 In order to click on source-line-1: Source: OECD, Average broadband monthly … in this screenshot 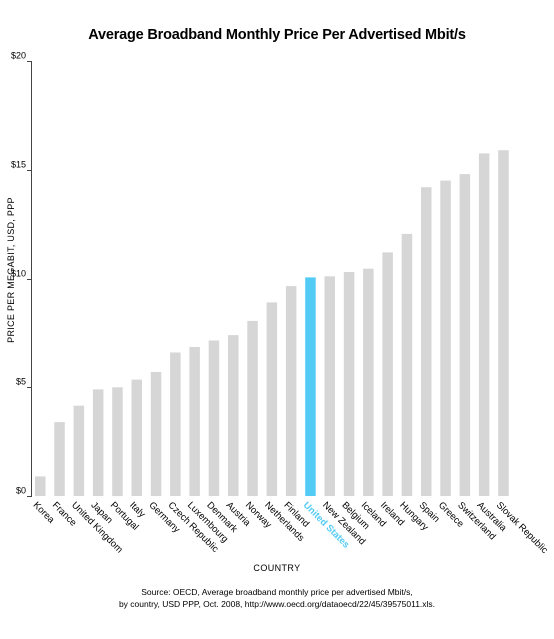, I will do `click(277, 592)`.